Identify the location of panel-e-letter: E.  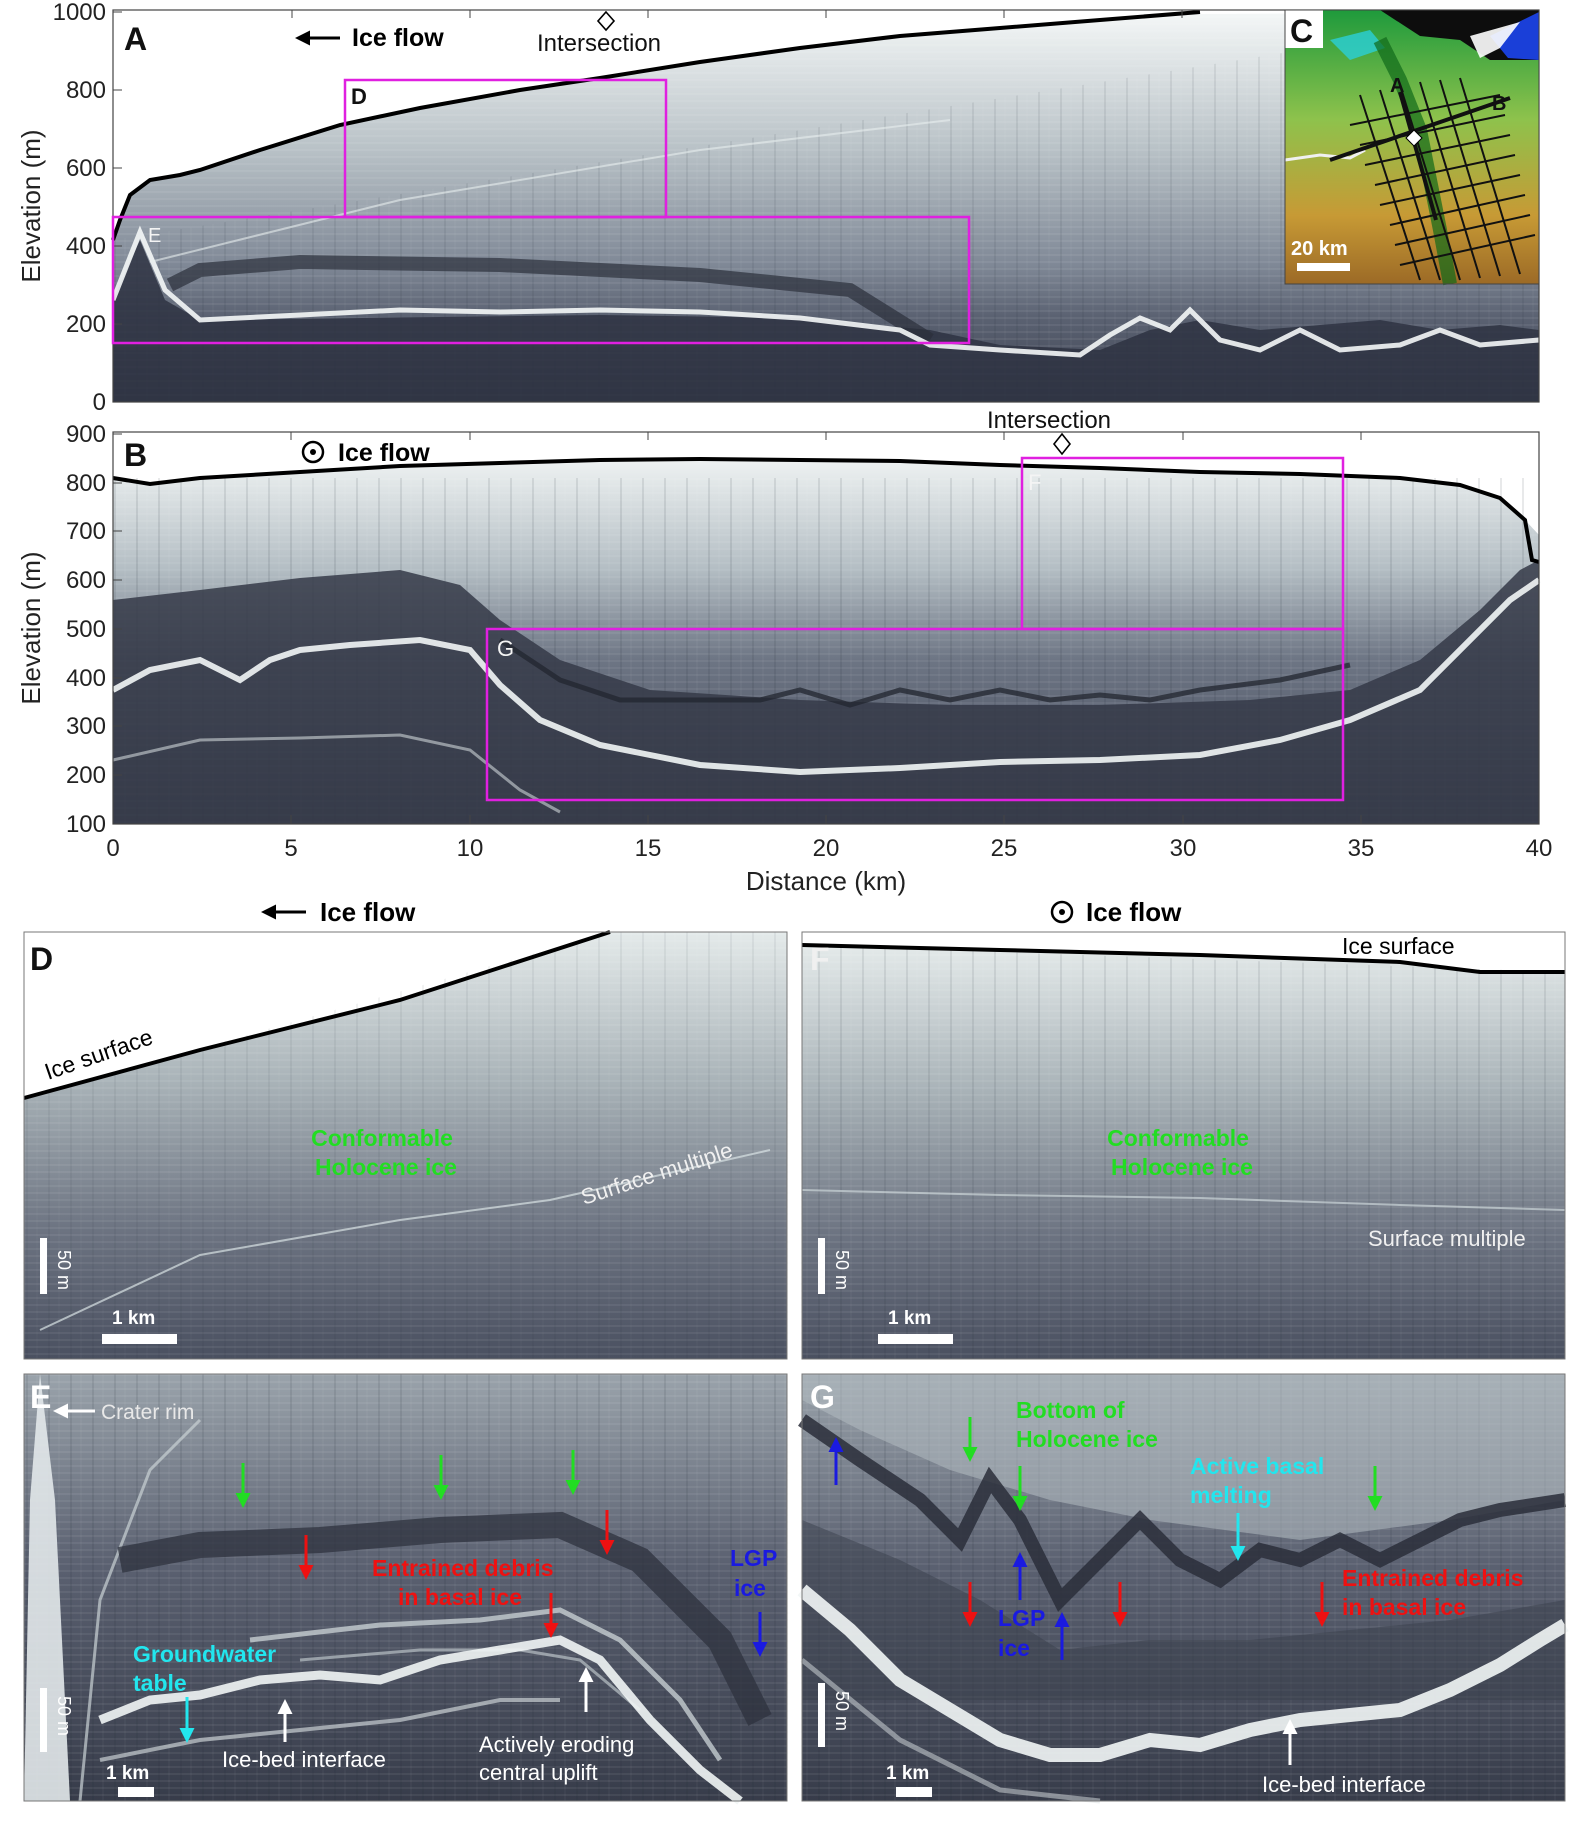
(40, 1397).